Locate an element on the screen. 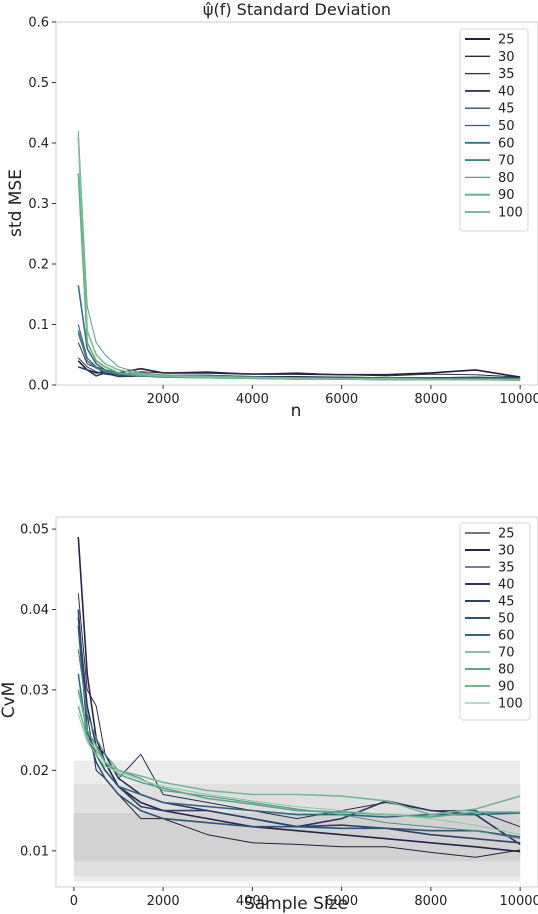 This screenshot has height=914, width=538. y-tick-label: 0.01 is located at coordinates (34, 851).